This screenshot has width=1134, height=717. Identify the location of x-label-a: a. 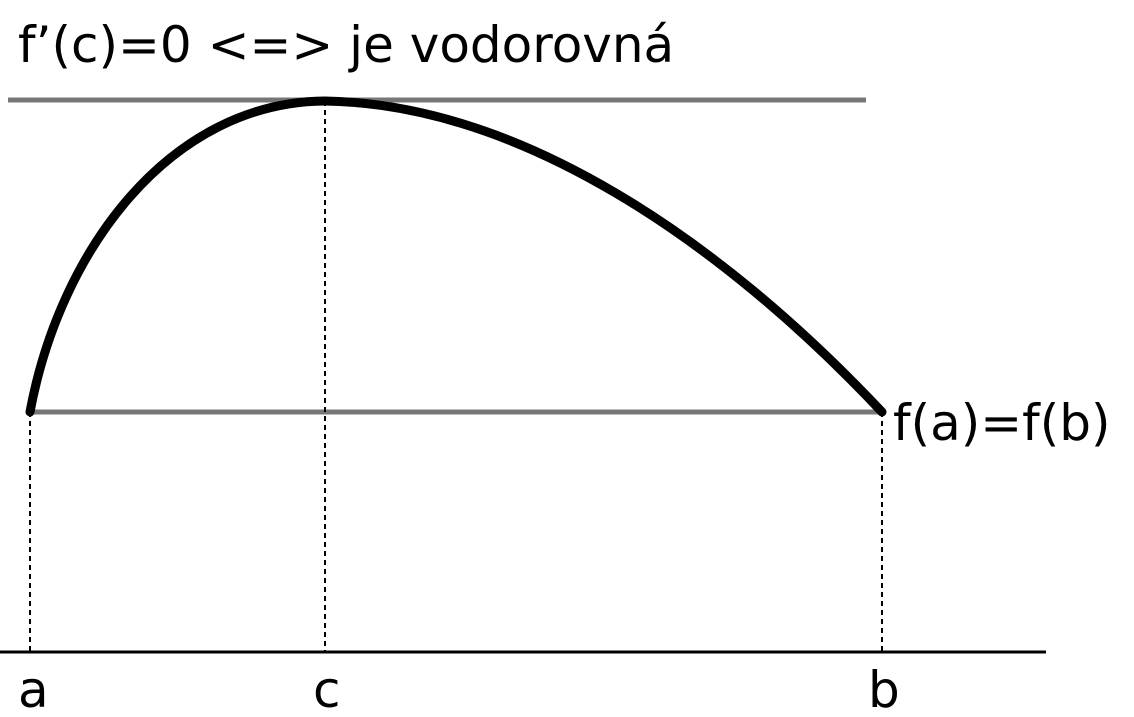
(33, 689).